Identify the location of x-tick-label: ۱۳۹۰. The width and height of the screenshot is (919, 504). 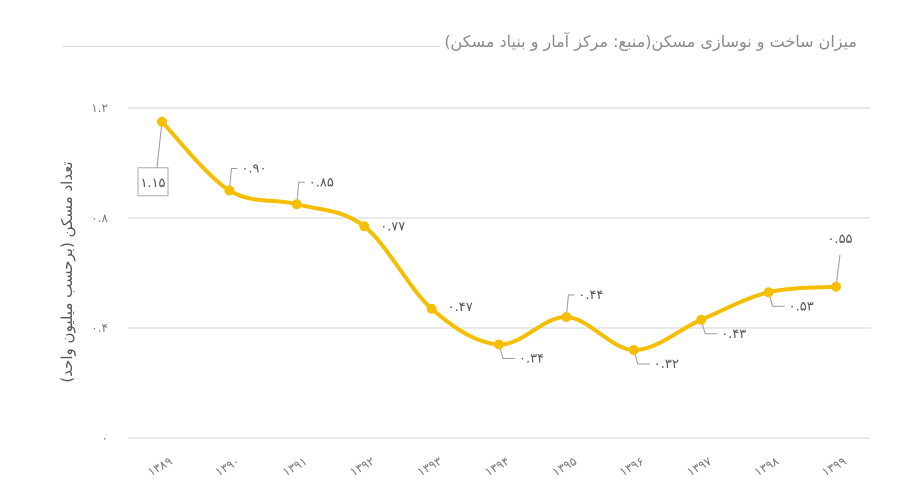
(227, 466).